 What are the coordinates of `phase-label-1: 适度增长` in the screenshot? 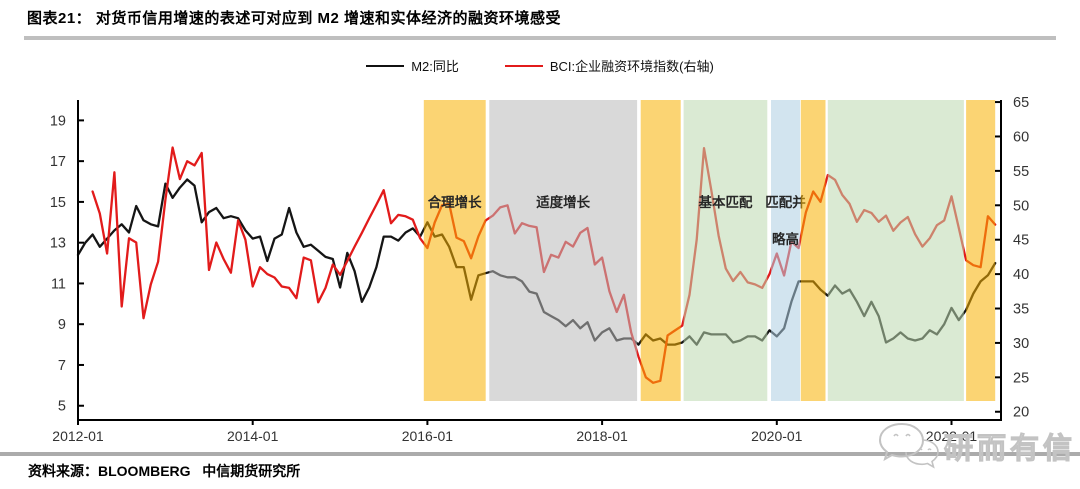 It's located at (563, 202).